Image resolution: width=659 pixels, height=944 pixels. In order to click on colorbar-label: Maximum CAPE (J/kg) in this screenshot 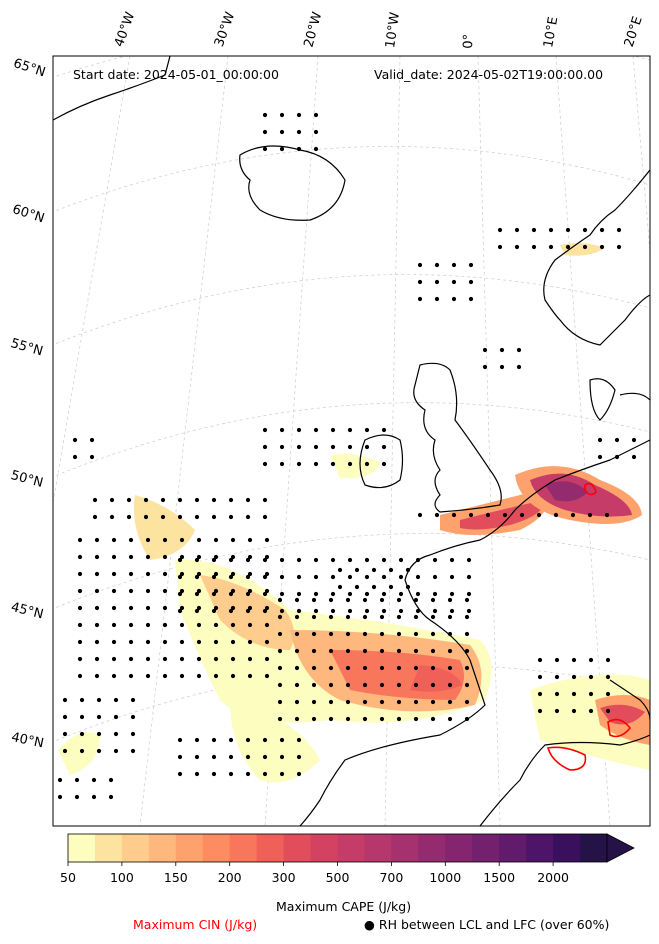, I will do `click(344, 906)`.